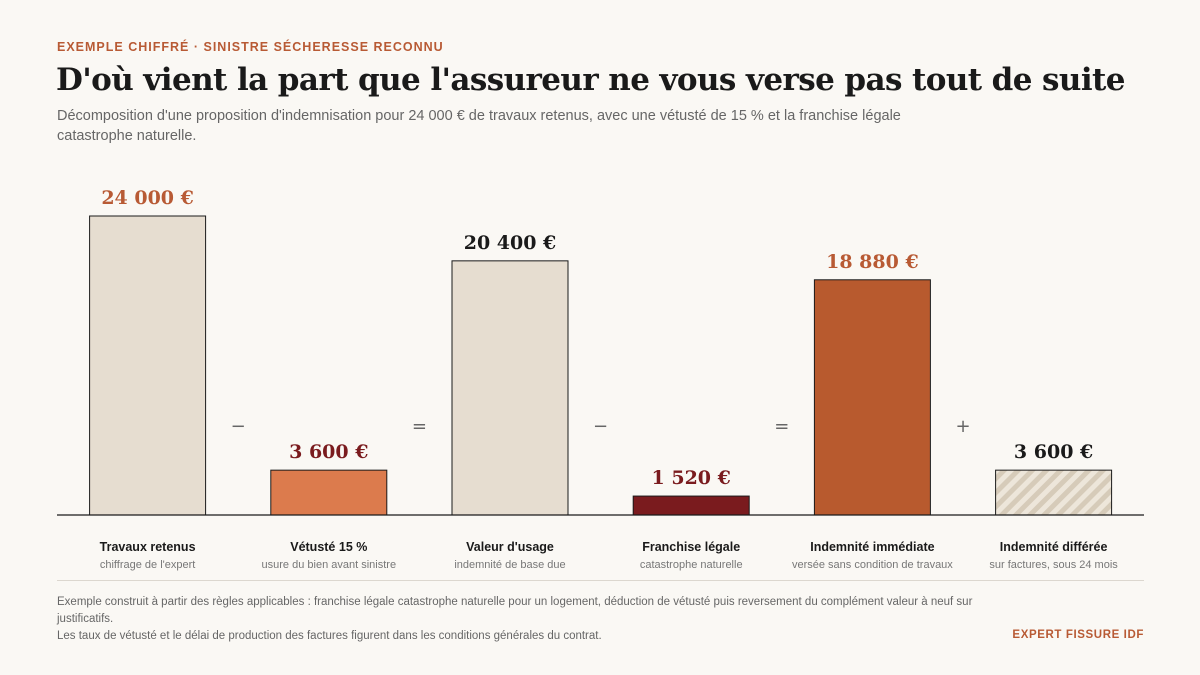 This screenshot has width=1200, height=675. Describe the element at coordinates (691, 565) in the screenshot. I see `category-sublabel: catastrophe naturelle` at that location.